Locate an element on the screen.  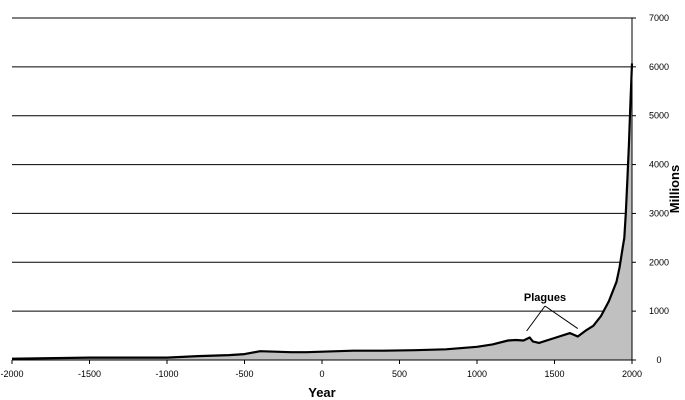
y-axis-title: Millions is located at coordinates (674, 189).